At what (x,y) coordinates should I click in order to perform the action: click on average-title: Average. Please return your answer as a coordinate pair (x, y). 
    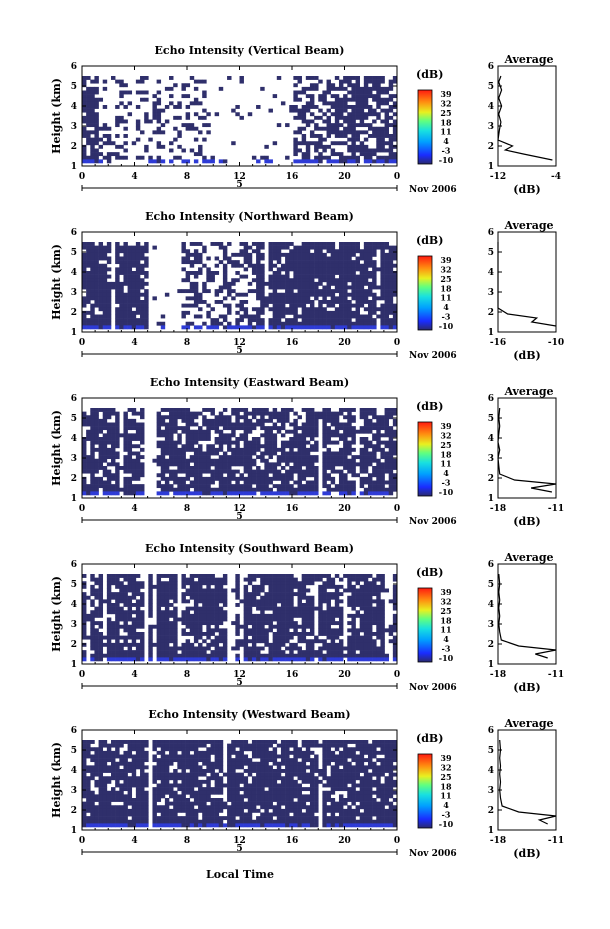
    Looking at the image, I should click on (528, 59).